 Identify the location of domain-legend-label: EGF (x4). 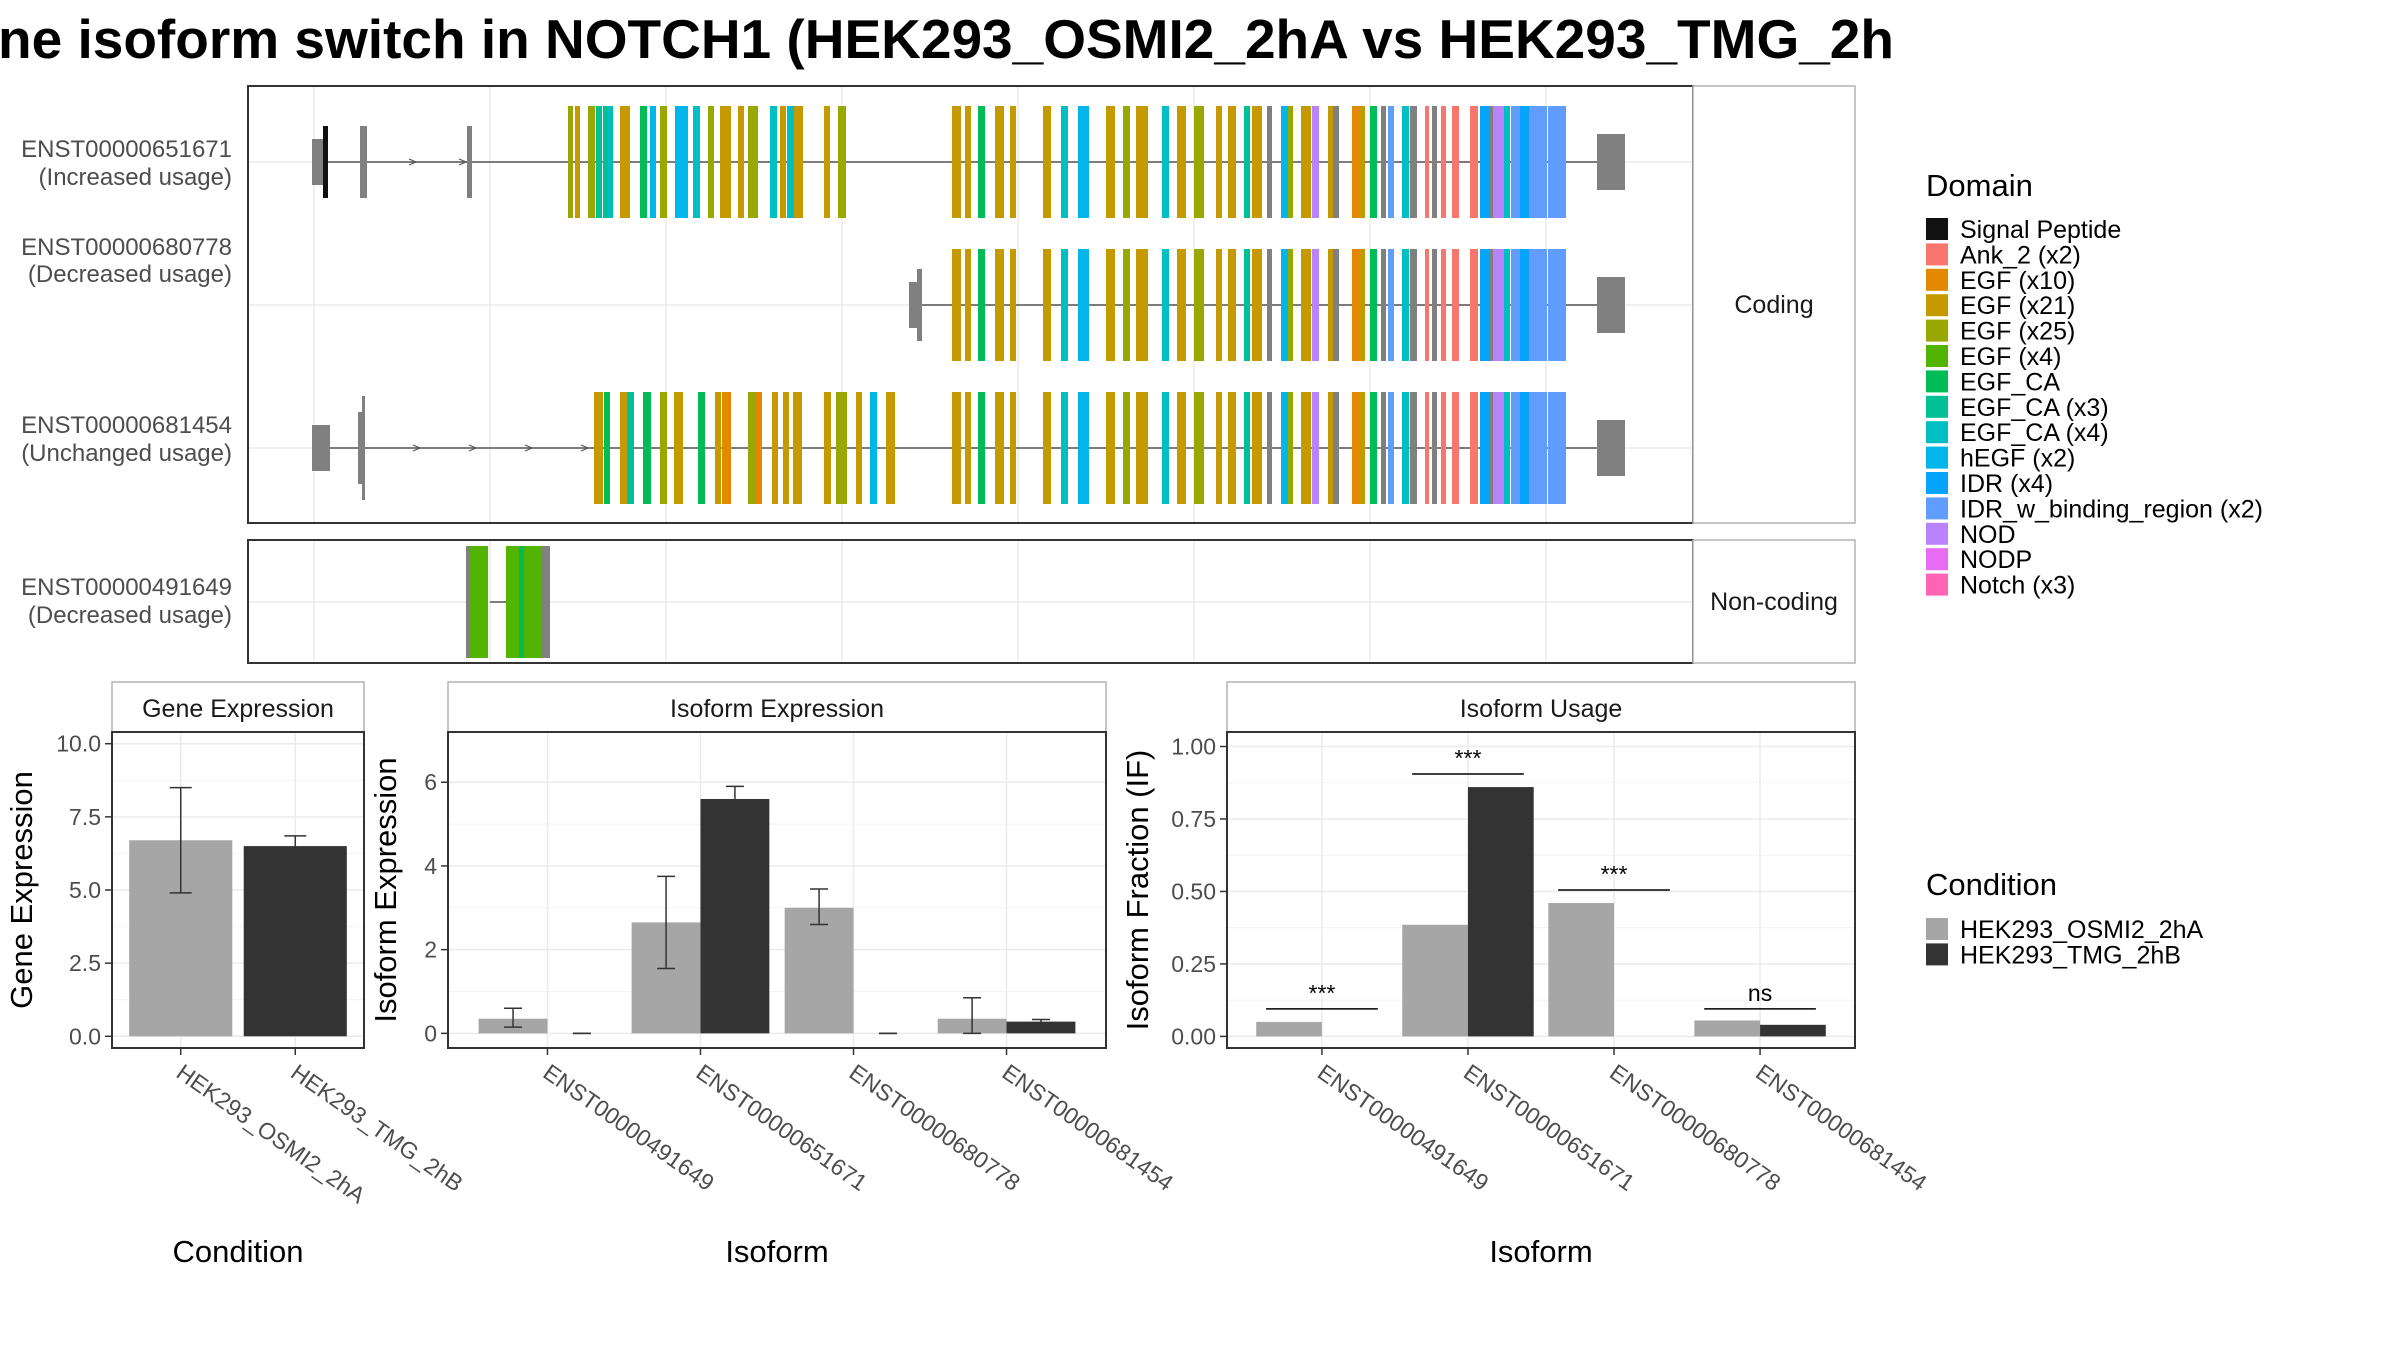
(2010, 357).